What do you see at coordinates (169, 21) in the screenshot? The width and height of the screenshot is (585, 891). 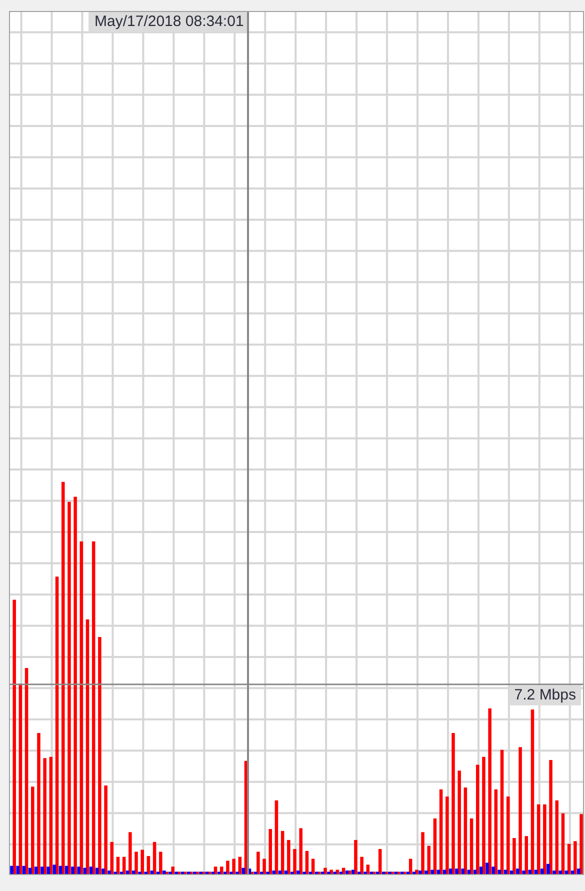 I see `text: May/17/2018 08:34:01` at bounding box center [169, 21].